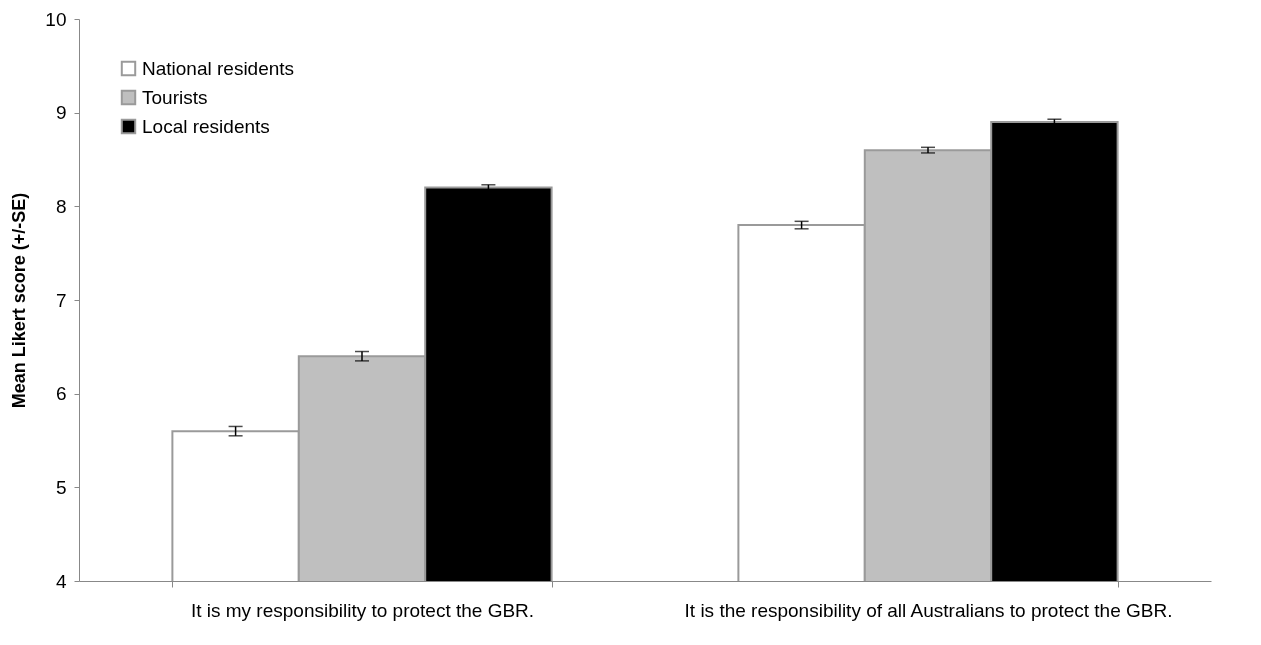 Image resolution: width=1261 pixels, height=645 pixels. What do you see at coordinates (61, 487) in the screenshot?
I see `y-tick-label: 5` at bounding box center [61, 487].